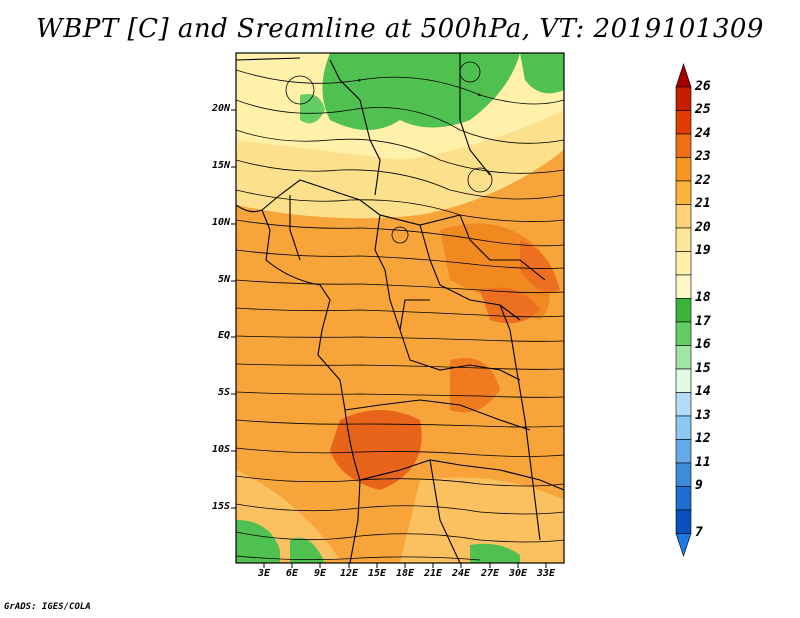  What do you see at coordinates (703, 227) in the screenshot?
I see `colorbar-label: 20` at bounding box center [703, 227].